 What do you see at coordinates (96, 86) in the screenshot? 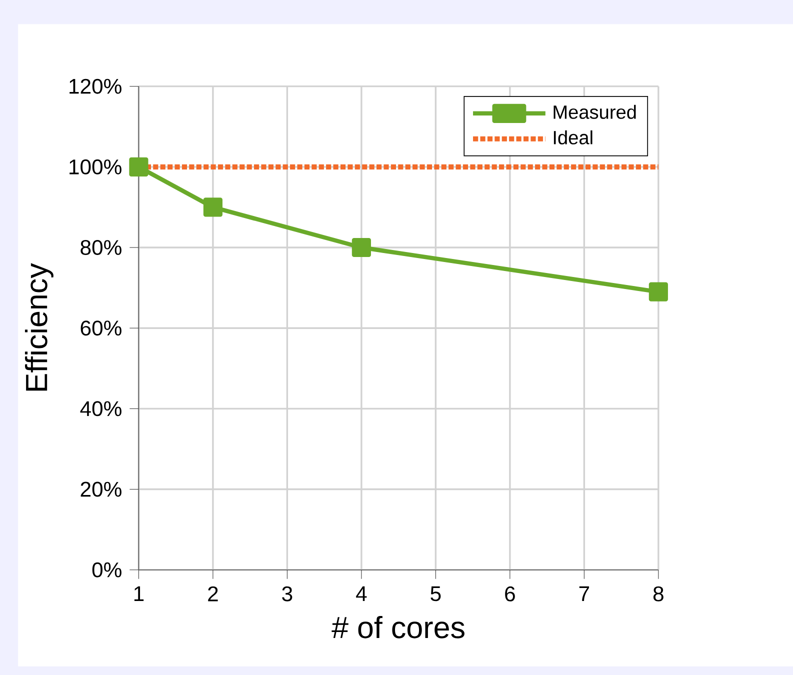
I see `y-tick-label: 120%` at bounding box center [96, 86].